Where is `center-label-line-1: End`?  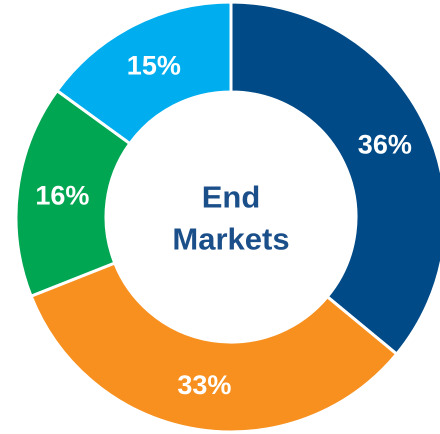
center-label-line-1: End is located at coordinates (231, 197).